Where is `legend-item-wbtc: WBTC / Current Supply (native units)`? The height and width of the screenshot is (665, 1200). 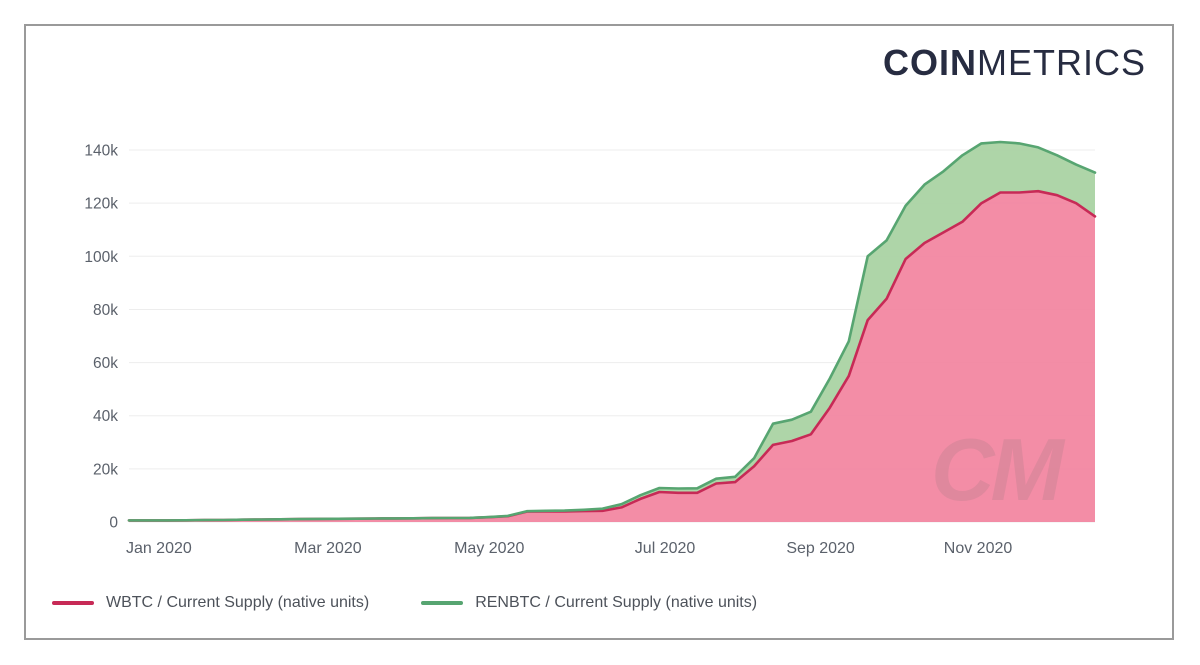
legend-item-wbtc: WBTC / Current Supply (native units) is located at coordinates (210, 603).